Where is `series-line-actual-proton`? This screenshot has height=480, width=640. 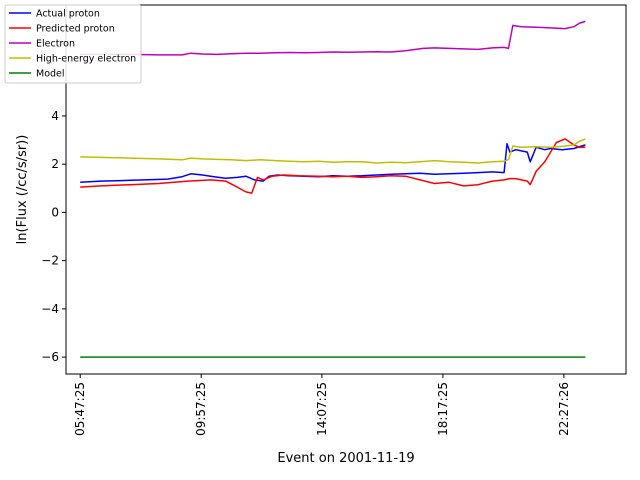 series-line-actual-proton is located at coordinates (333, 163).